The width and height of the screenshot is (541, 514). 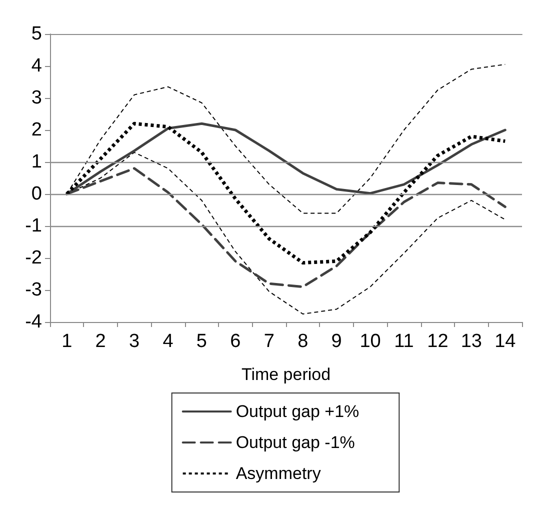 What do you see at coordinates (36, 162) in the screenshot?
I see `y-tick-label: 1` at bounding box center [36, 162].